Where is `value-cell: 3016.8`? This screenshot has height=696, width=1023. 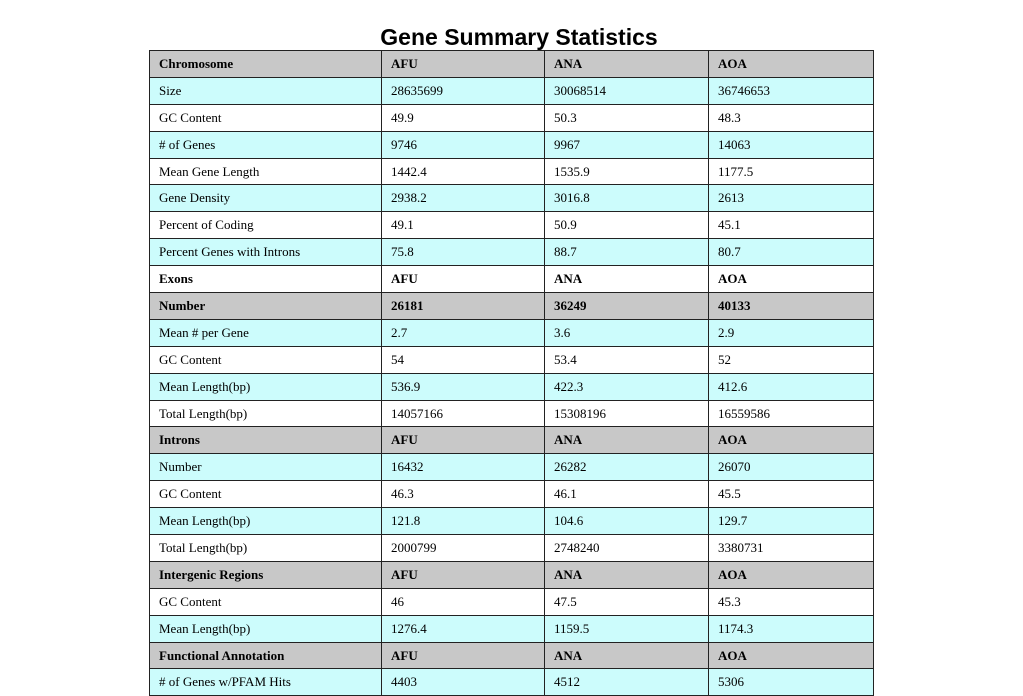
value-cell: 3016.8 is located at coordinates (626, 198).